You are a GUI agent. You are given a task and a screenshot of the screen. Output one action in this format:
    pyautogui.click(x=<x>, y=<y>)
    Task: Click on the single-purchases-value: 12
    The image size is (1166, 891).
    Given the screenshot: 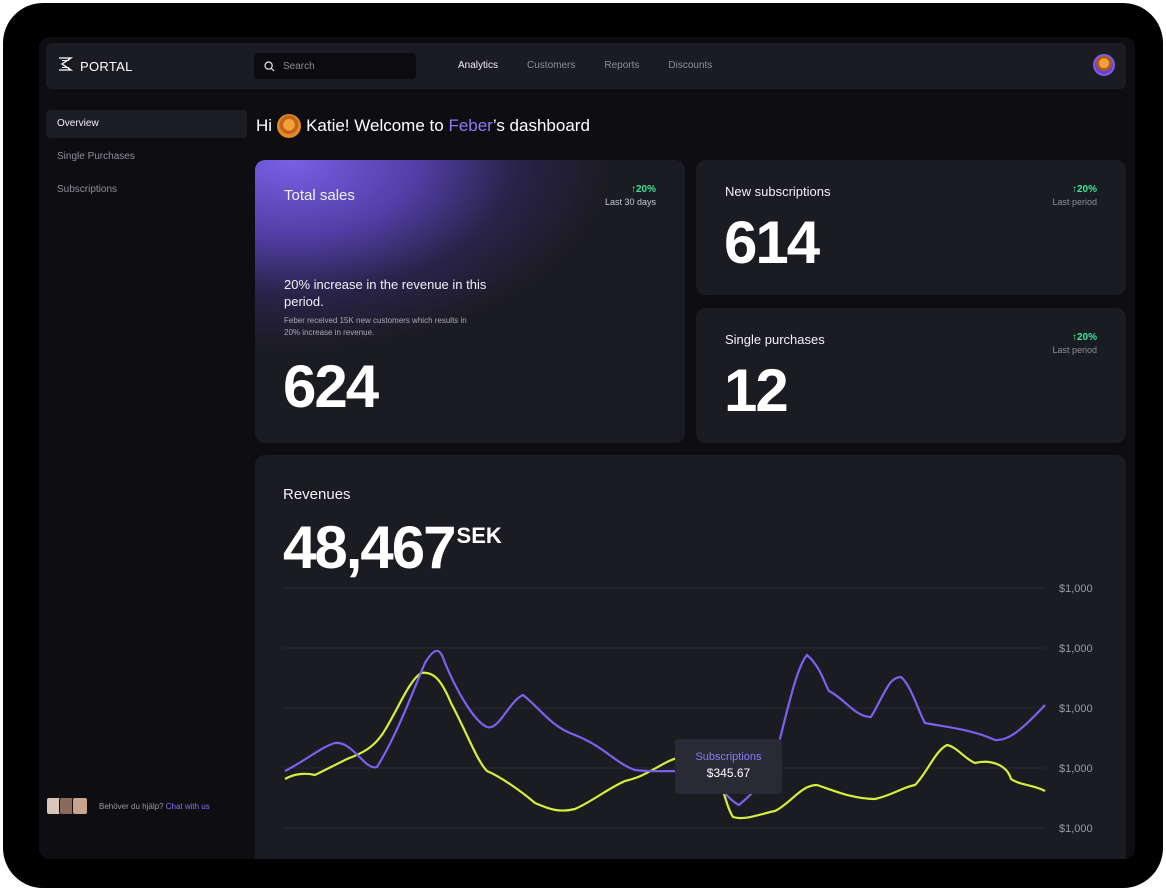 What is the action you would take?
    pyautogui.click(x=756, y=390)
    